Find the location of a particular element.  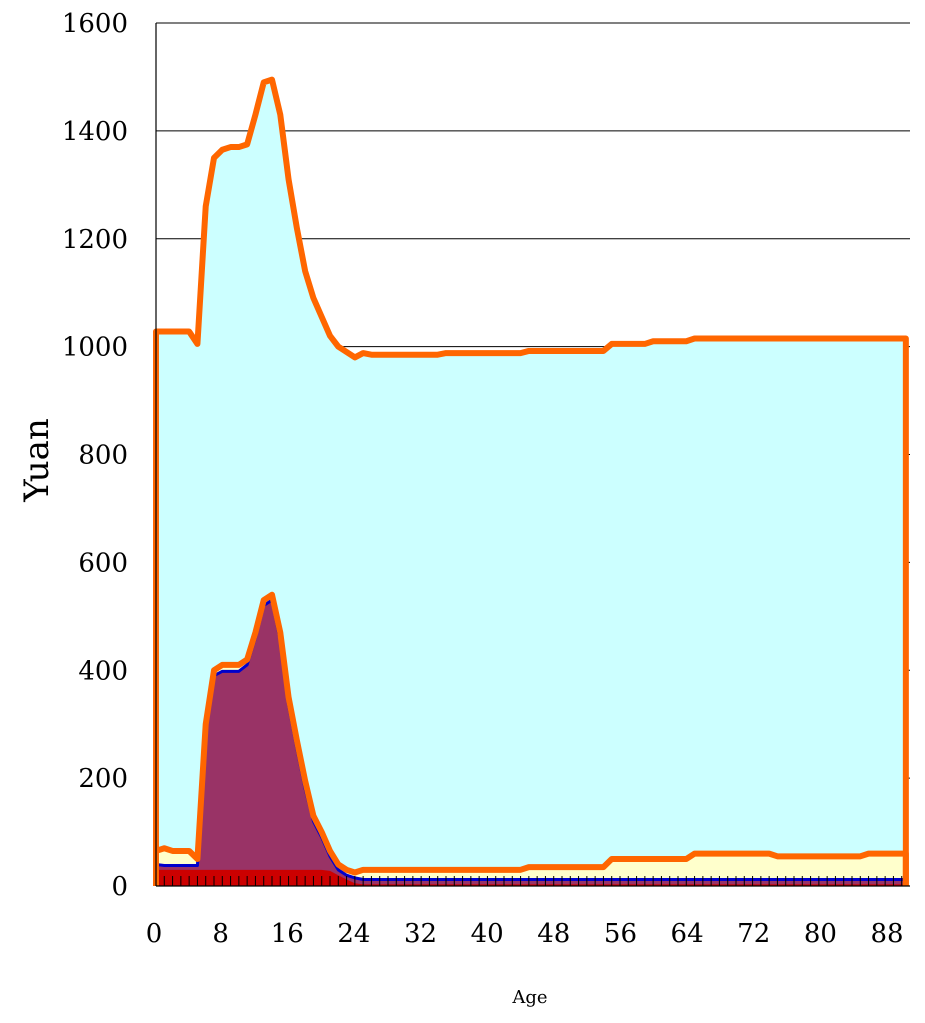

x-axis-title: Age is located at coordinates (529, 997).